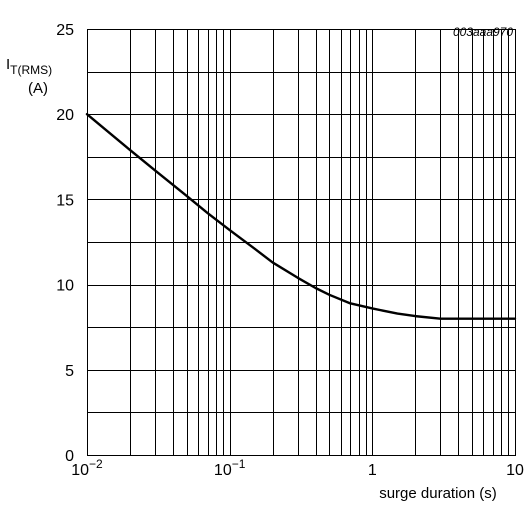  I want to click on y-tick-label: 10, so click(65, 286).